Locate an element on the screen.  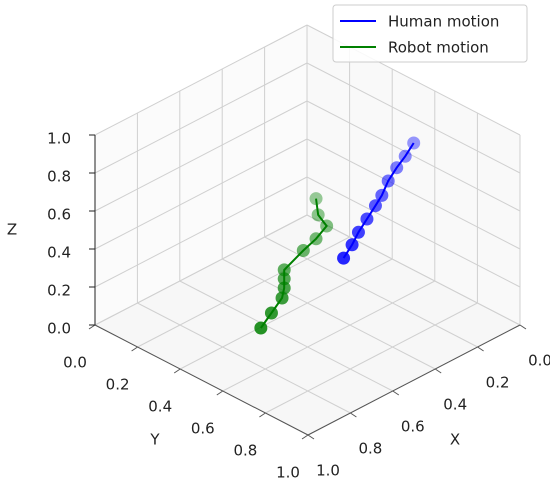
legend-label: Human motion is located at coordinates (443, 22).